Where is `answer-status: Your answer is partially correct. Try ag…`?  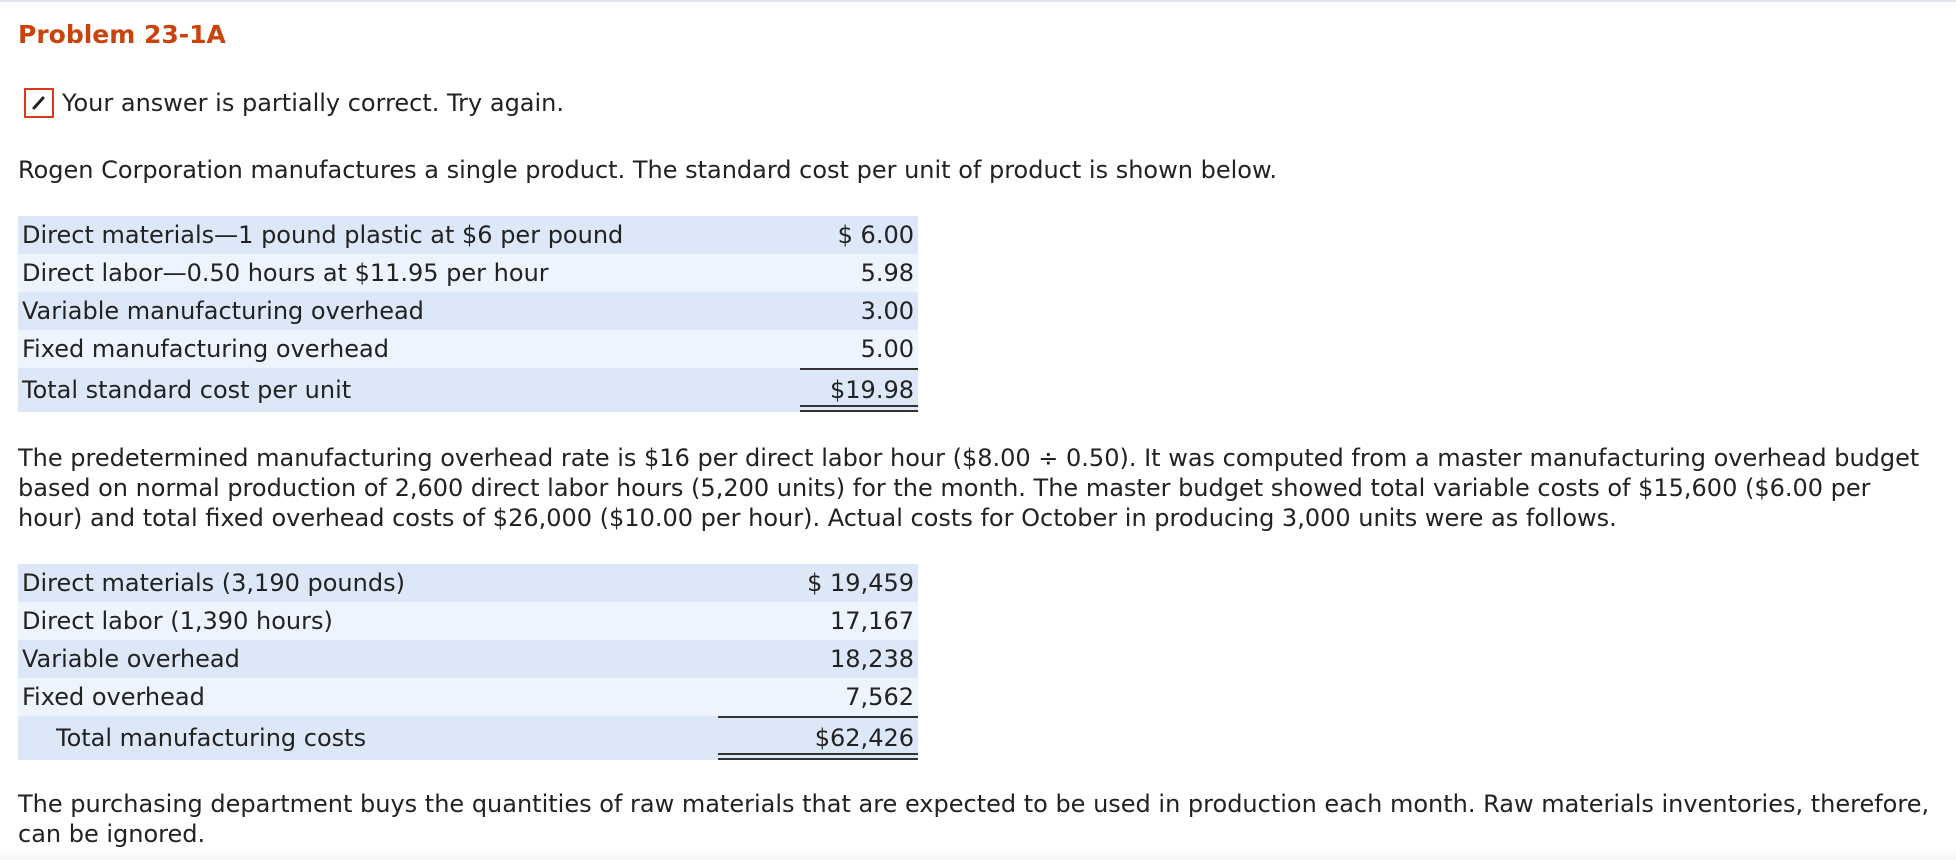
answer-status: Your answer is partially correct. Try ag… is located at coordinates (294, 103).